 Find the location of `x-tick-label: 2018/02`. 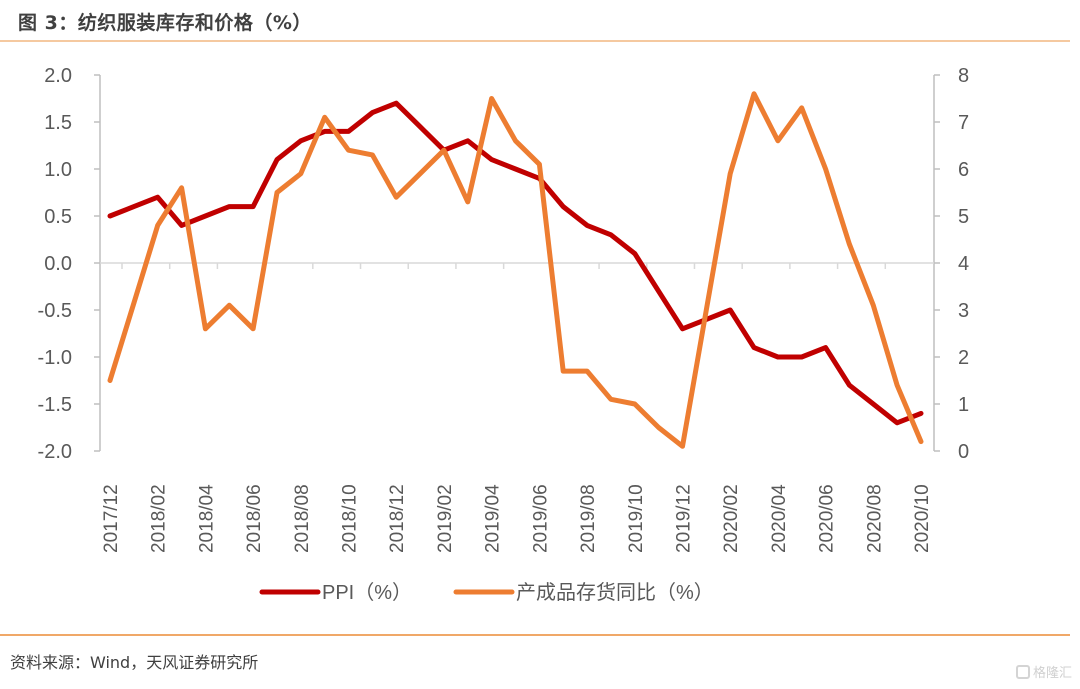

x-tick-label: 2018/02 is located at coordinates (159, 518).